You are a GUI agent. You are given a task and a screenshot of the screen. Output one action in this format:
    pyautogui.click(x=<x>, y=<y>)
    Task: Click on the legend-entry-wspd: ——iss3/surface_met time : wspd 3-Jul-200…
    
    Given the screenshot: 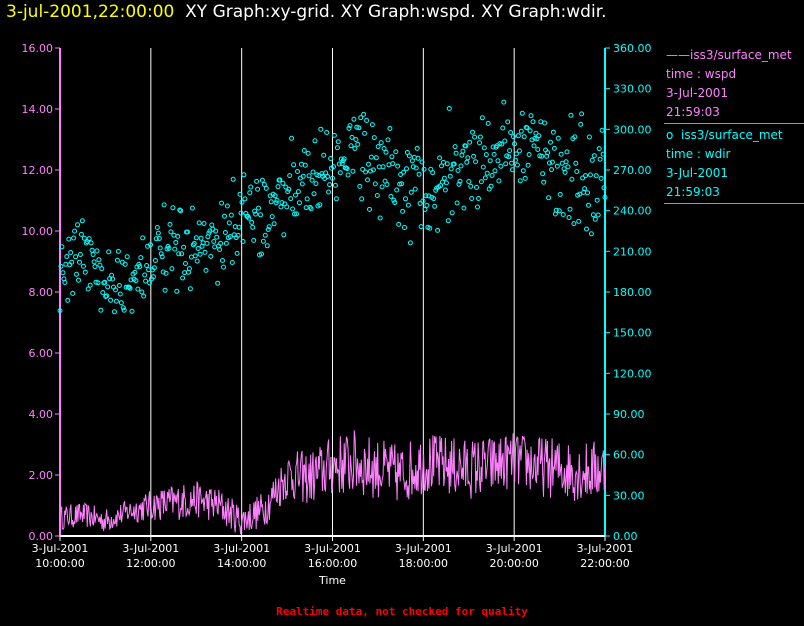 What is the action you would take?
    pyautogui.click(x=734, y=84)
    